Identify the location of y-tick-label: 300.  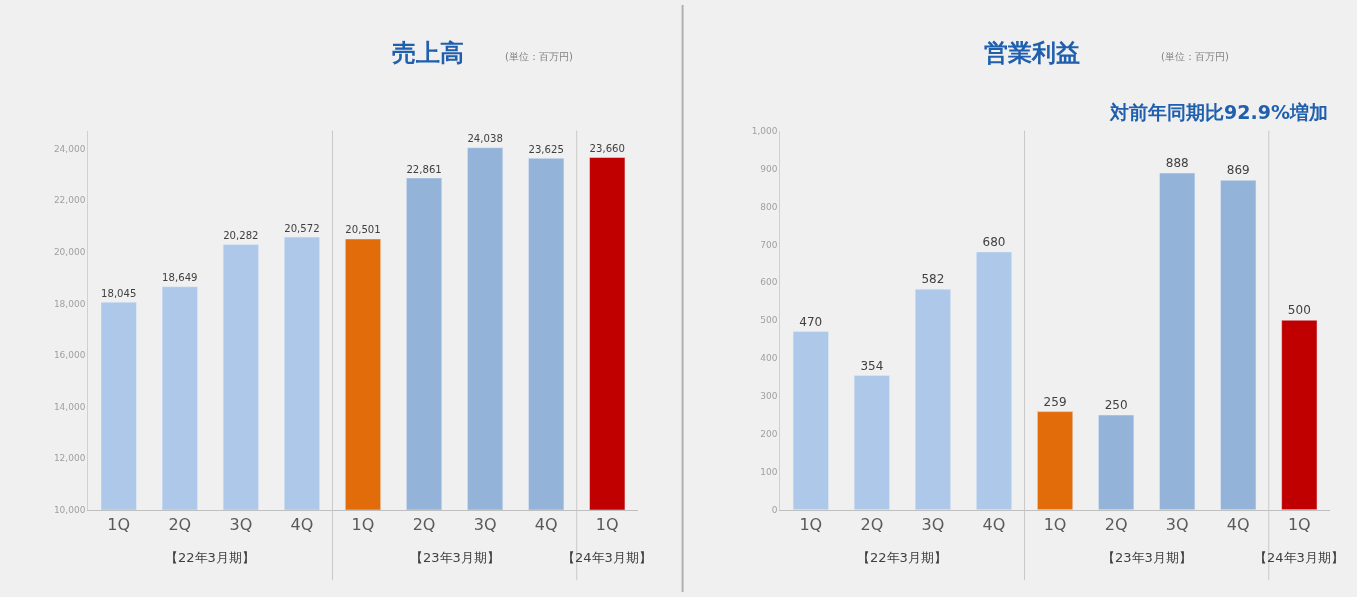
(769, 396).